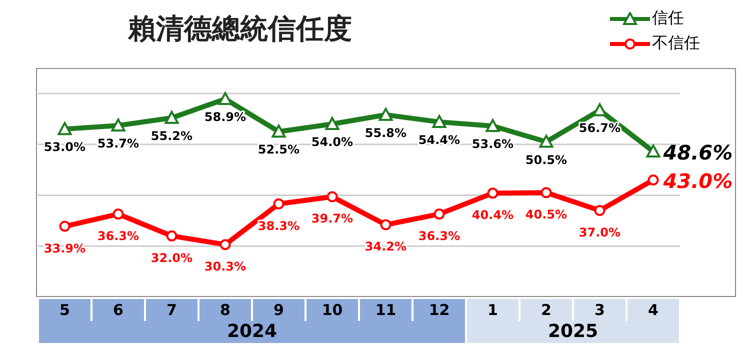  What do you see at coordinates (668, 18) in the screenshot?
I see `legend-label: 信任` at bounding box center [668, 18].